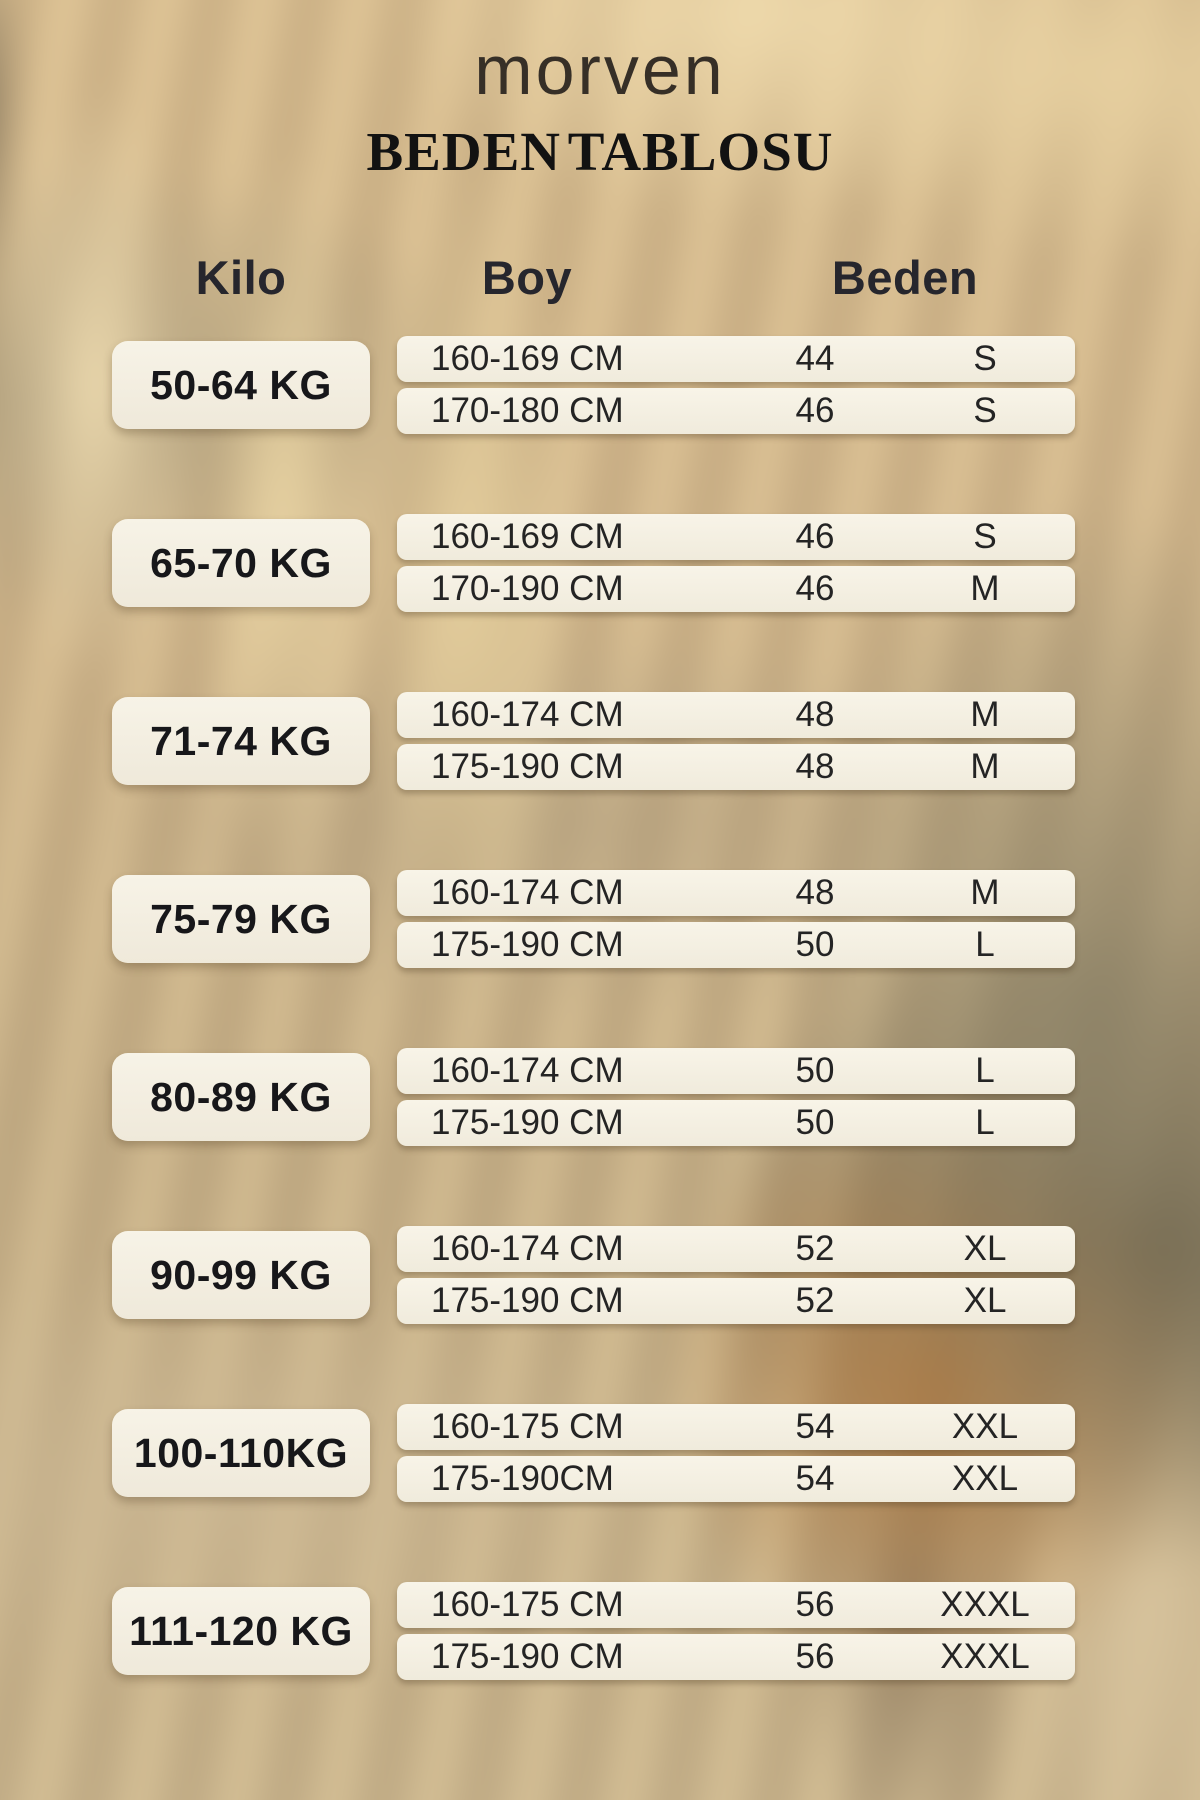  Describe the element at coordinates (736, 1249) in the screenshot. I see `table-row: 160-174 CM 52 XL` at that location.